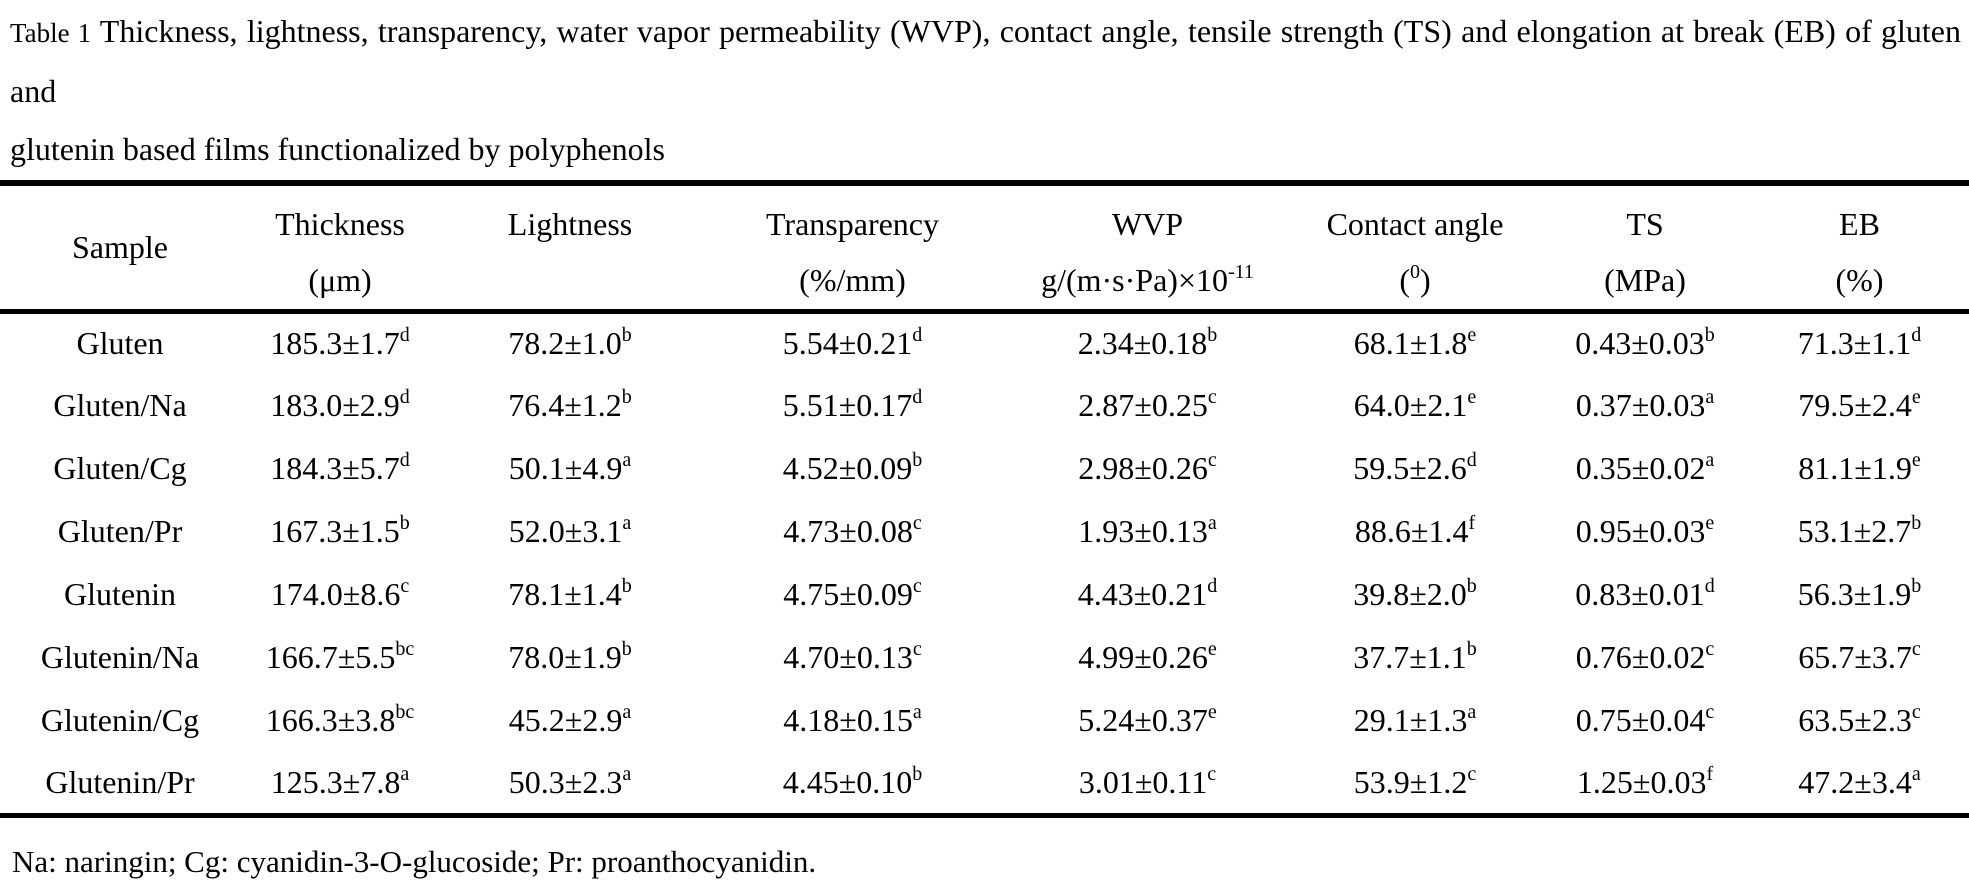 The image size is (1969, 893). Describe the element at coordinates (1147, 593) in the screenshot. I see `data-cell: 4.43±0.21d` at that location.